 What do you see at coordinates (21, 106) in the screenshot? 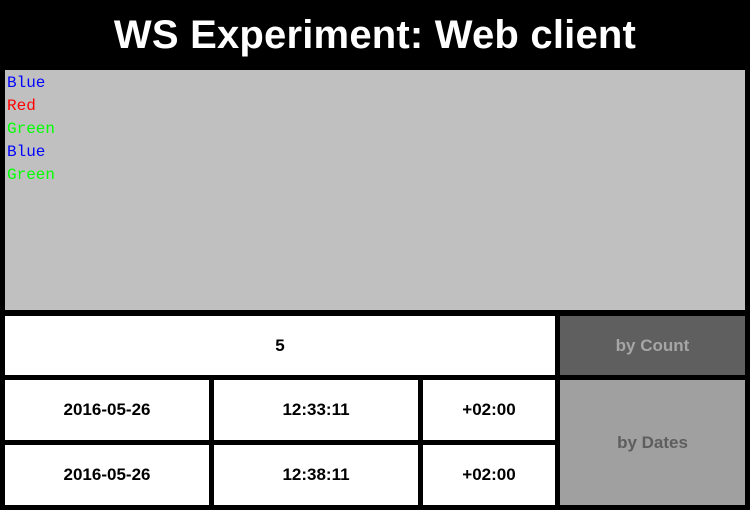
I see `log-line: Red` at bounding box center [21, 106].